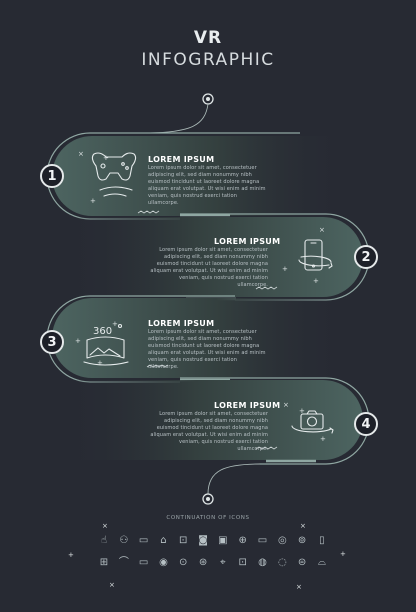 The image size is (416, 612). Describe the element at coordinates (322, 540) in the screenshot. I see `vr-mini-icon: ▯` at that location.